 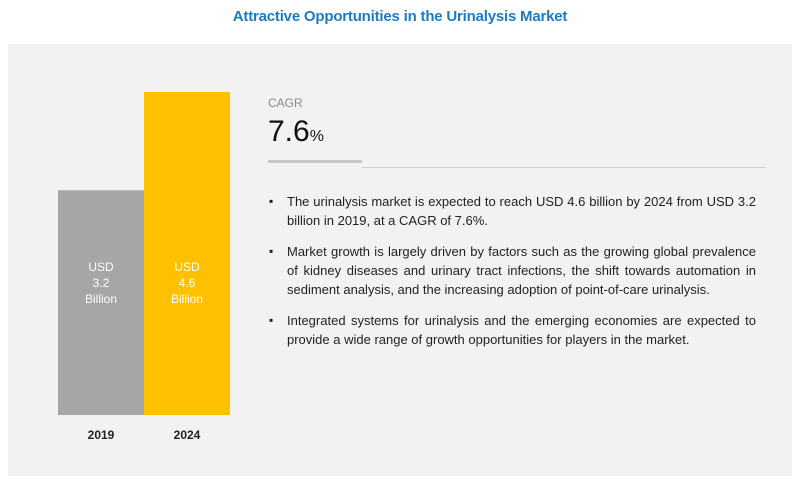 I want to click on cagr-number: 7.6, so click(x=289, y=131).